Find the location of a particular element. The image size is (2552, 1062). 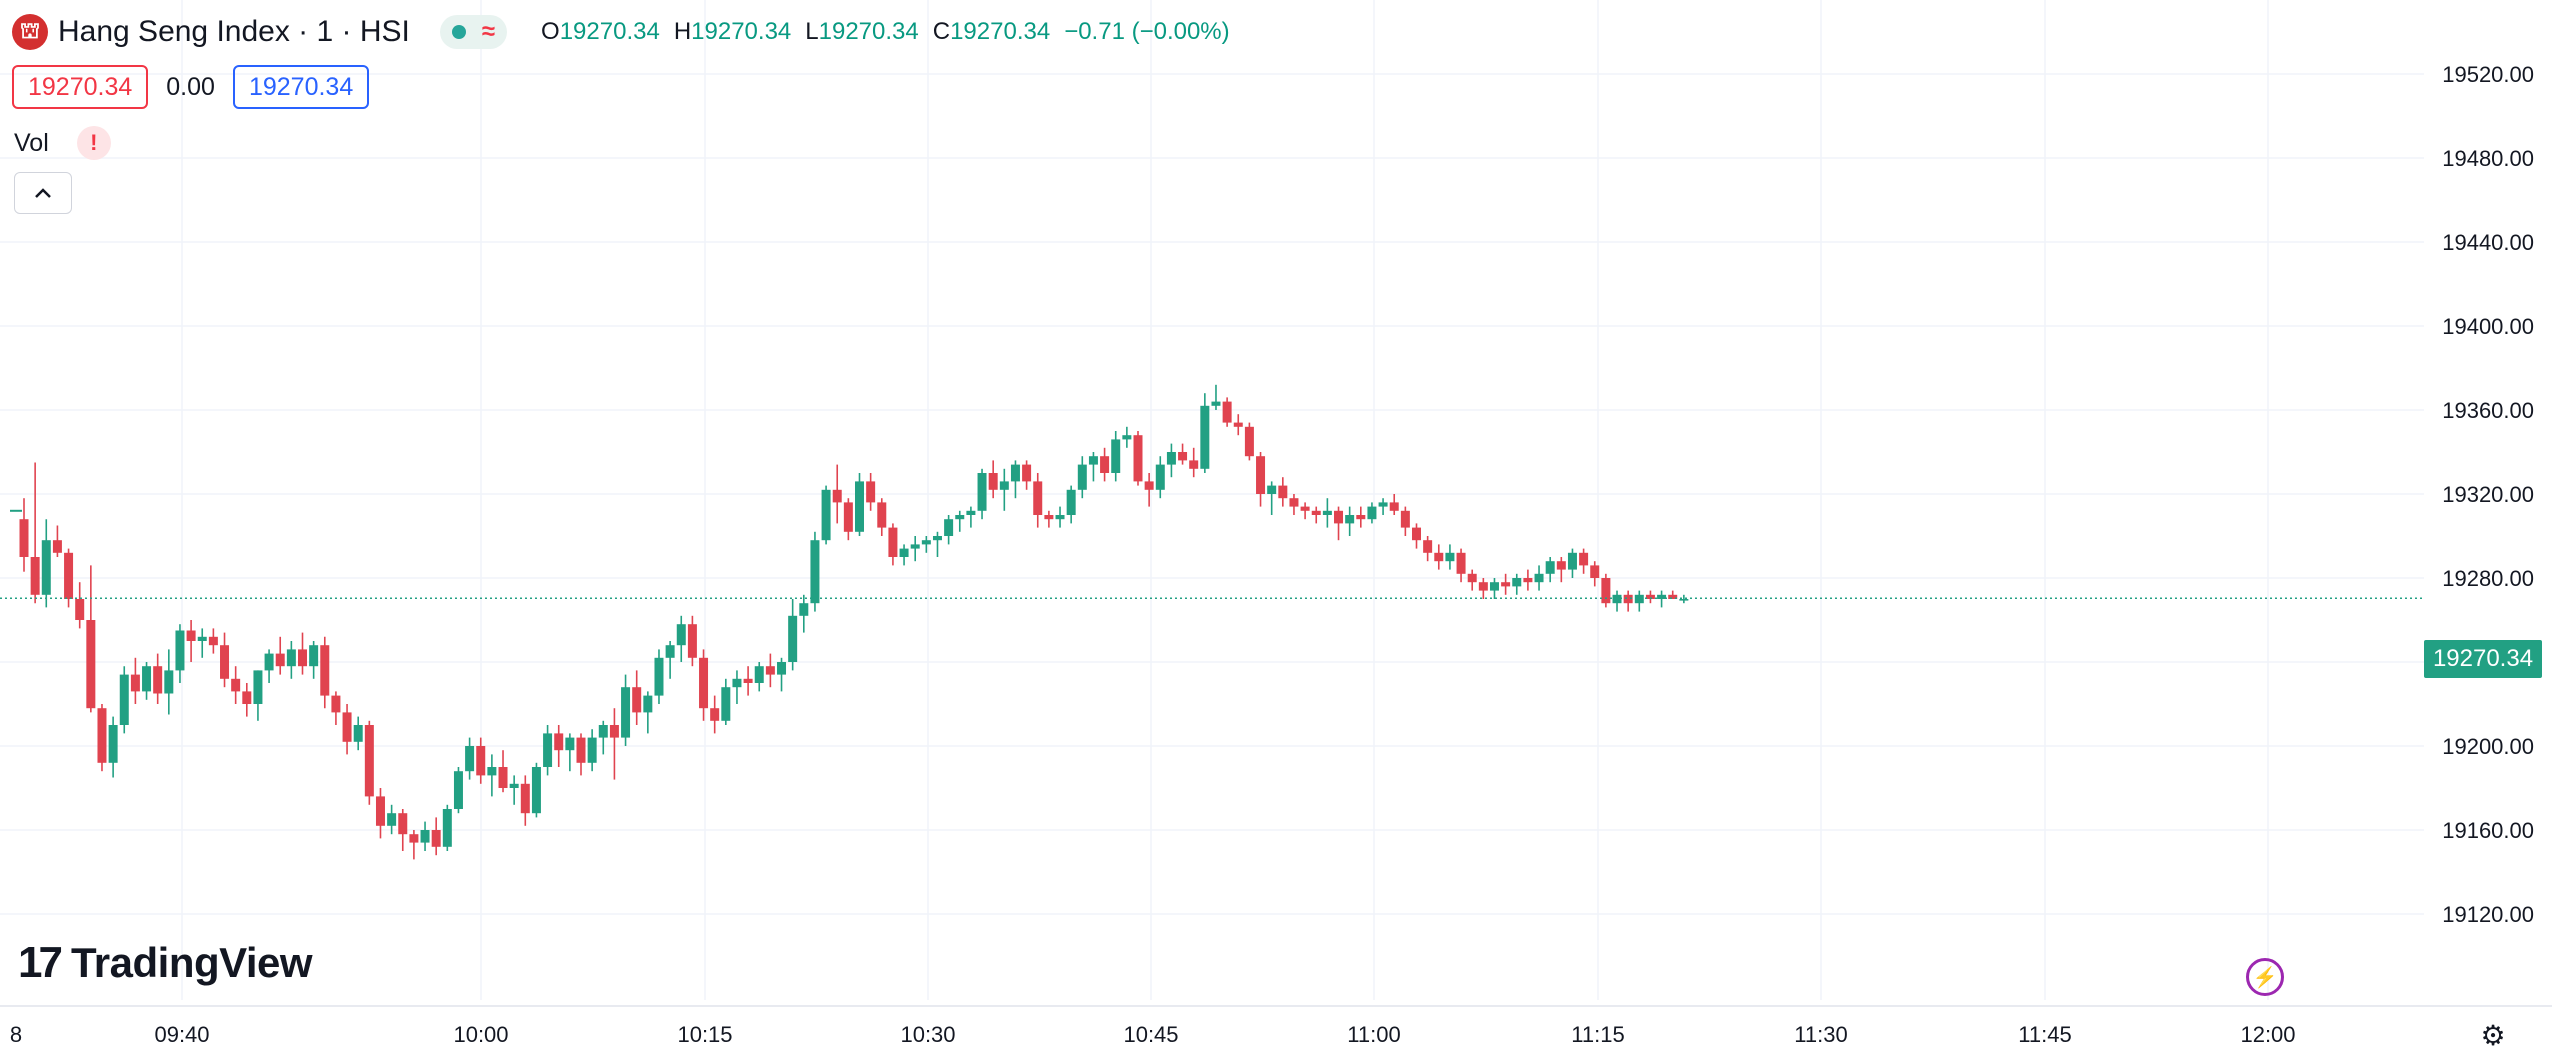

sell-button: 19270.34 is located at coordinates (80, 87).